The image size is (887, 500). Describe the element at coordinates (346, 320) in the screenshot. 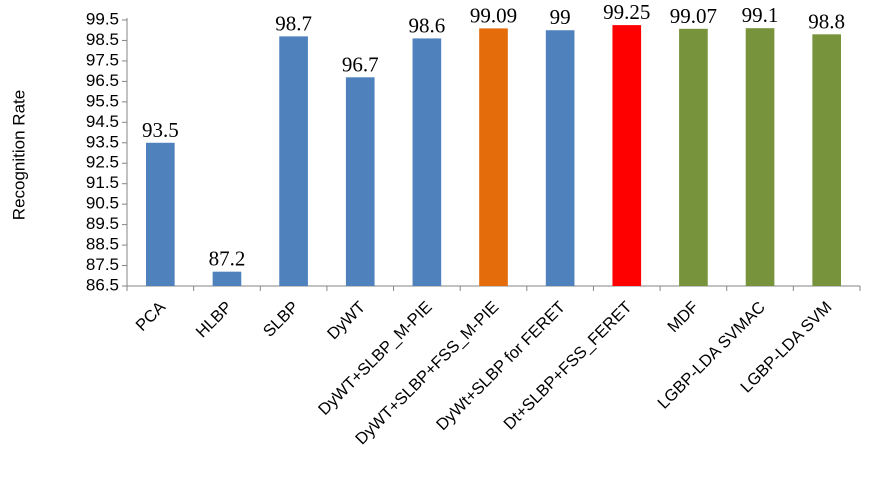

I see `category-label: DyWT` at that location.